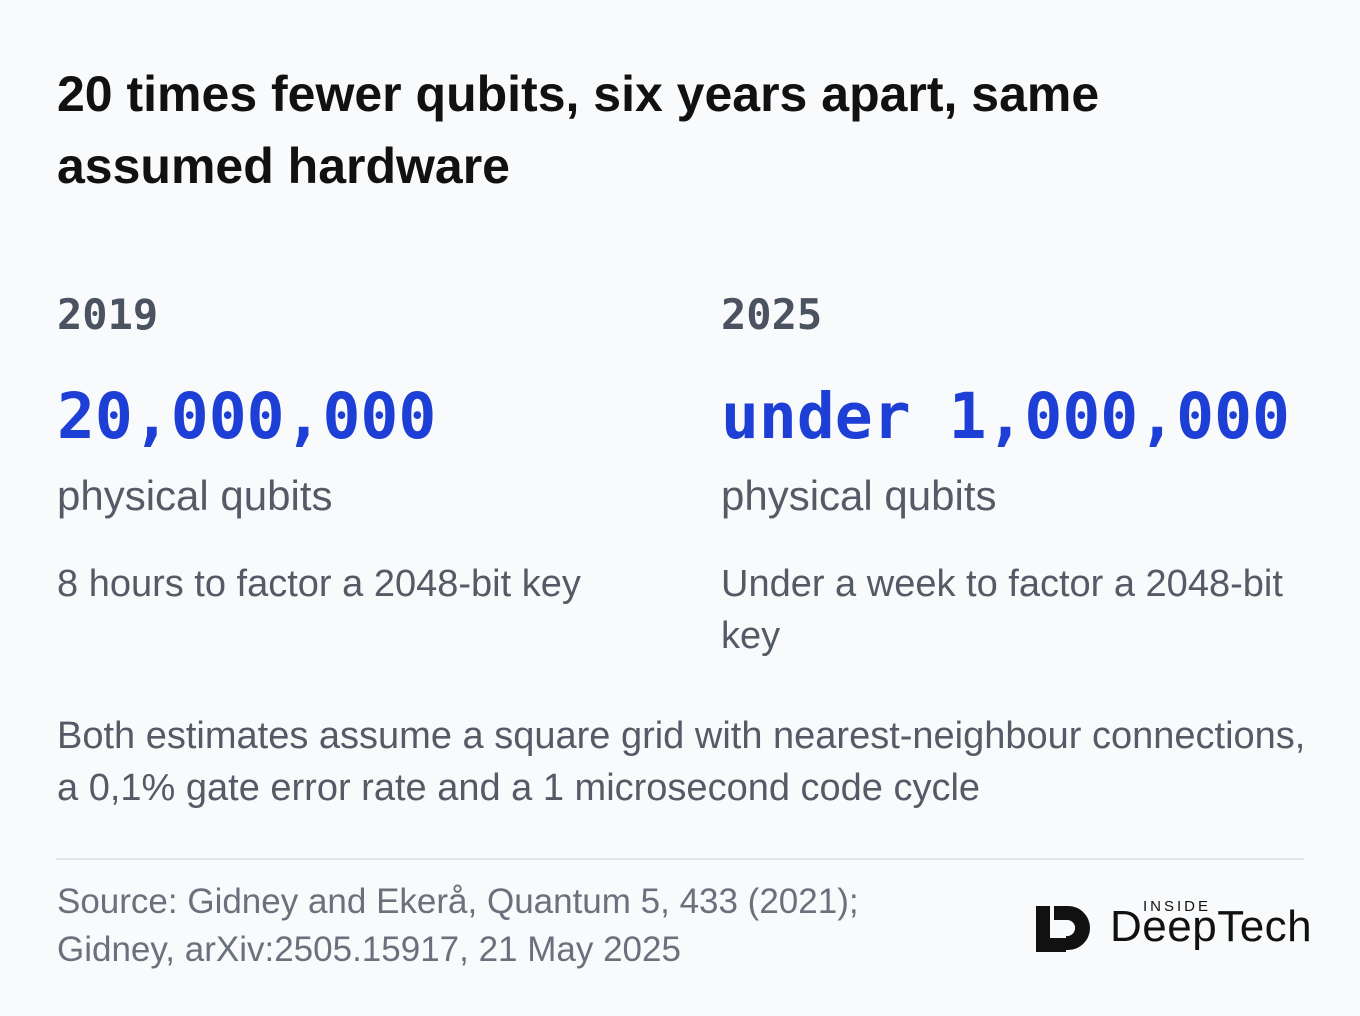  Describe the element at coordinates (1063, 929) in the screenshot. I see `logo-icon` at that location.